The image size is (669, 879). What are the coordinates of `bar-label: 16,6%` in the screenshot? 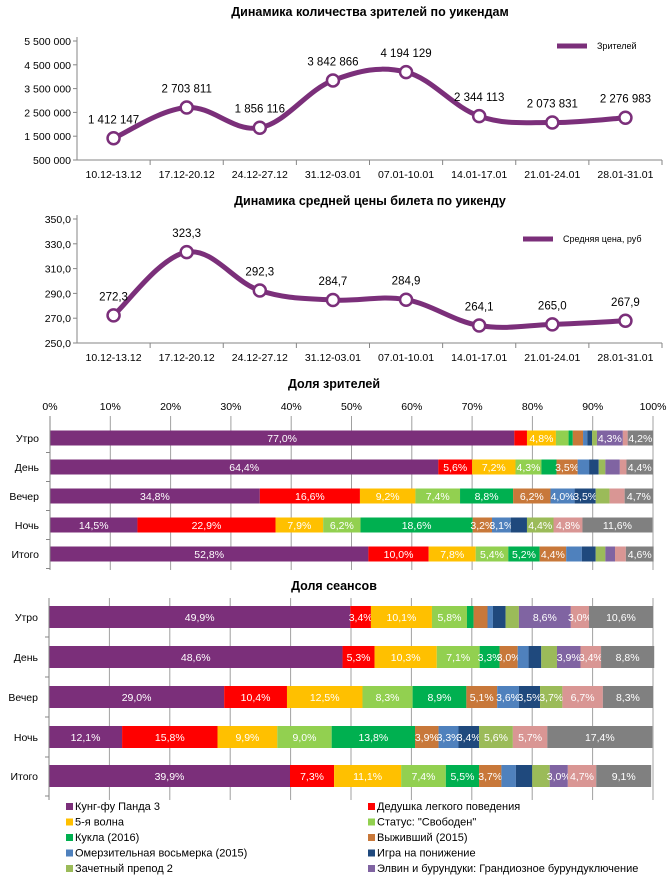 It's located at (310, 497).